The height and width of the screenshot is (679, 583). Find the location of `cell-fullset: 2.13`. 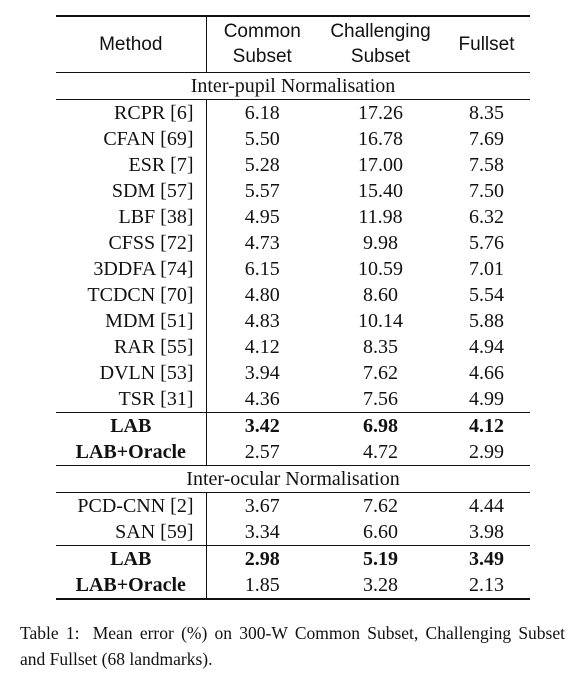

cell-fullset: 2.13 is located at coordinates (486, 586).